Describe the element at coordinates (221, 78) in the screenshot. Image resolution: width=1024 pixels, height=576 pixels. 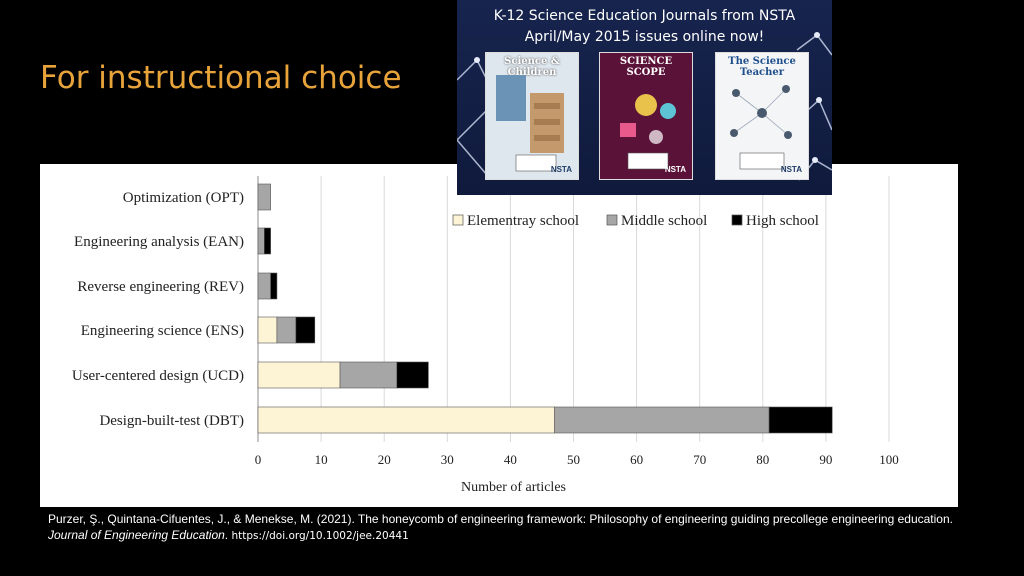
I see `slide-title: For instructional choice` at that location.